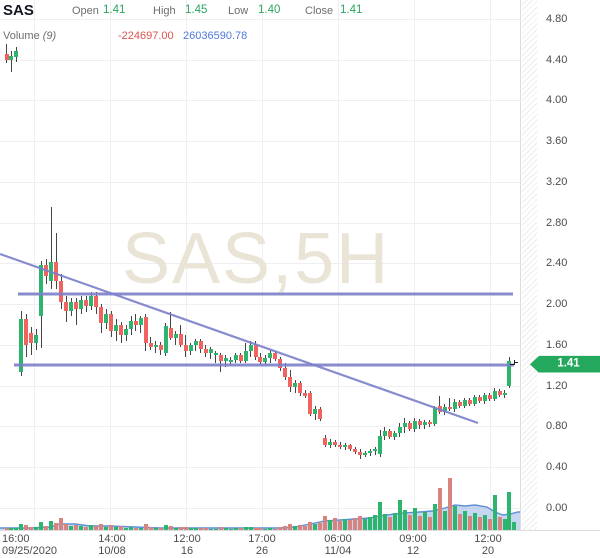  I want to click on price-tick-label: 4.40, so click(557, 59).